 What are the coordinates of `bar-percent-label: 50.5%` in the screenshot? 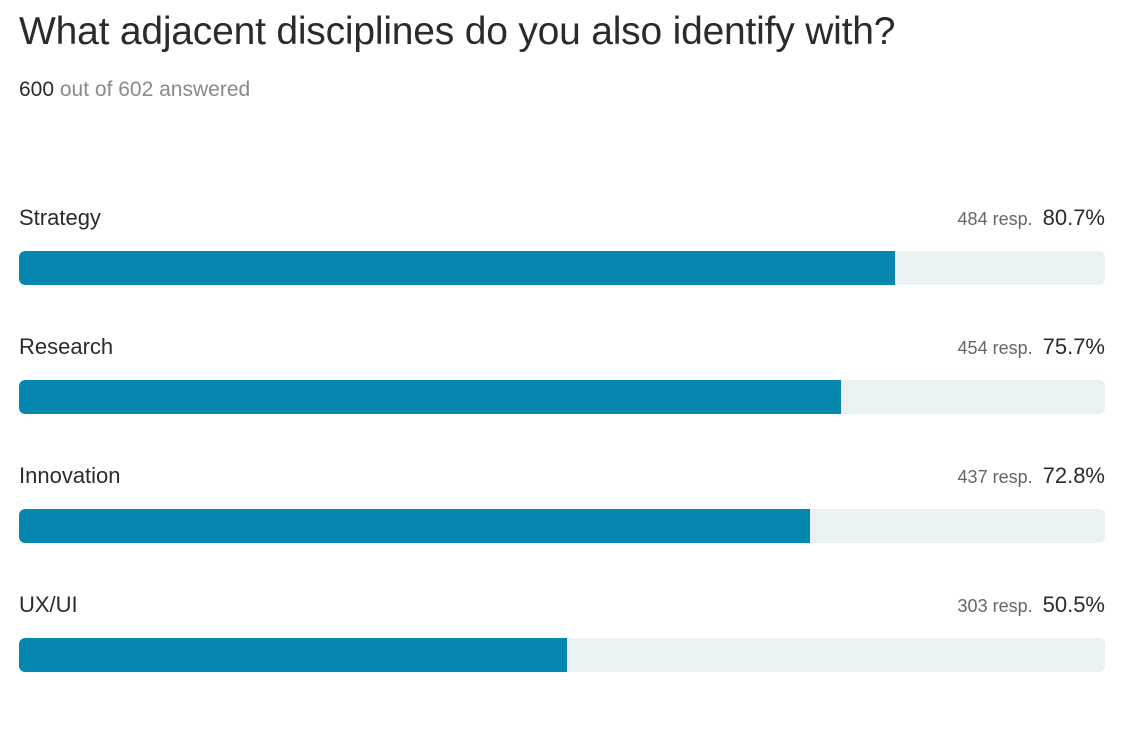 It's located at (1073, 604).